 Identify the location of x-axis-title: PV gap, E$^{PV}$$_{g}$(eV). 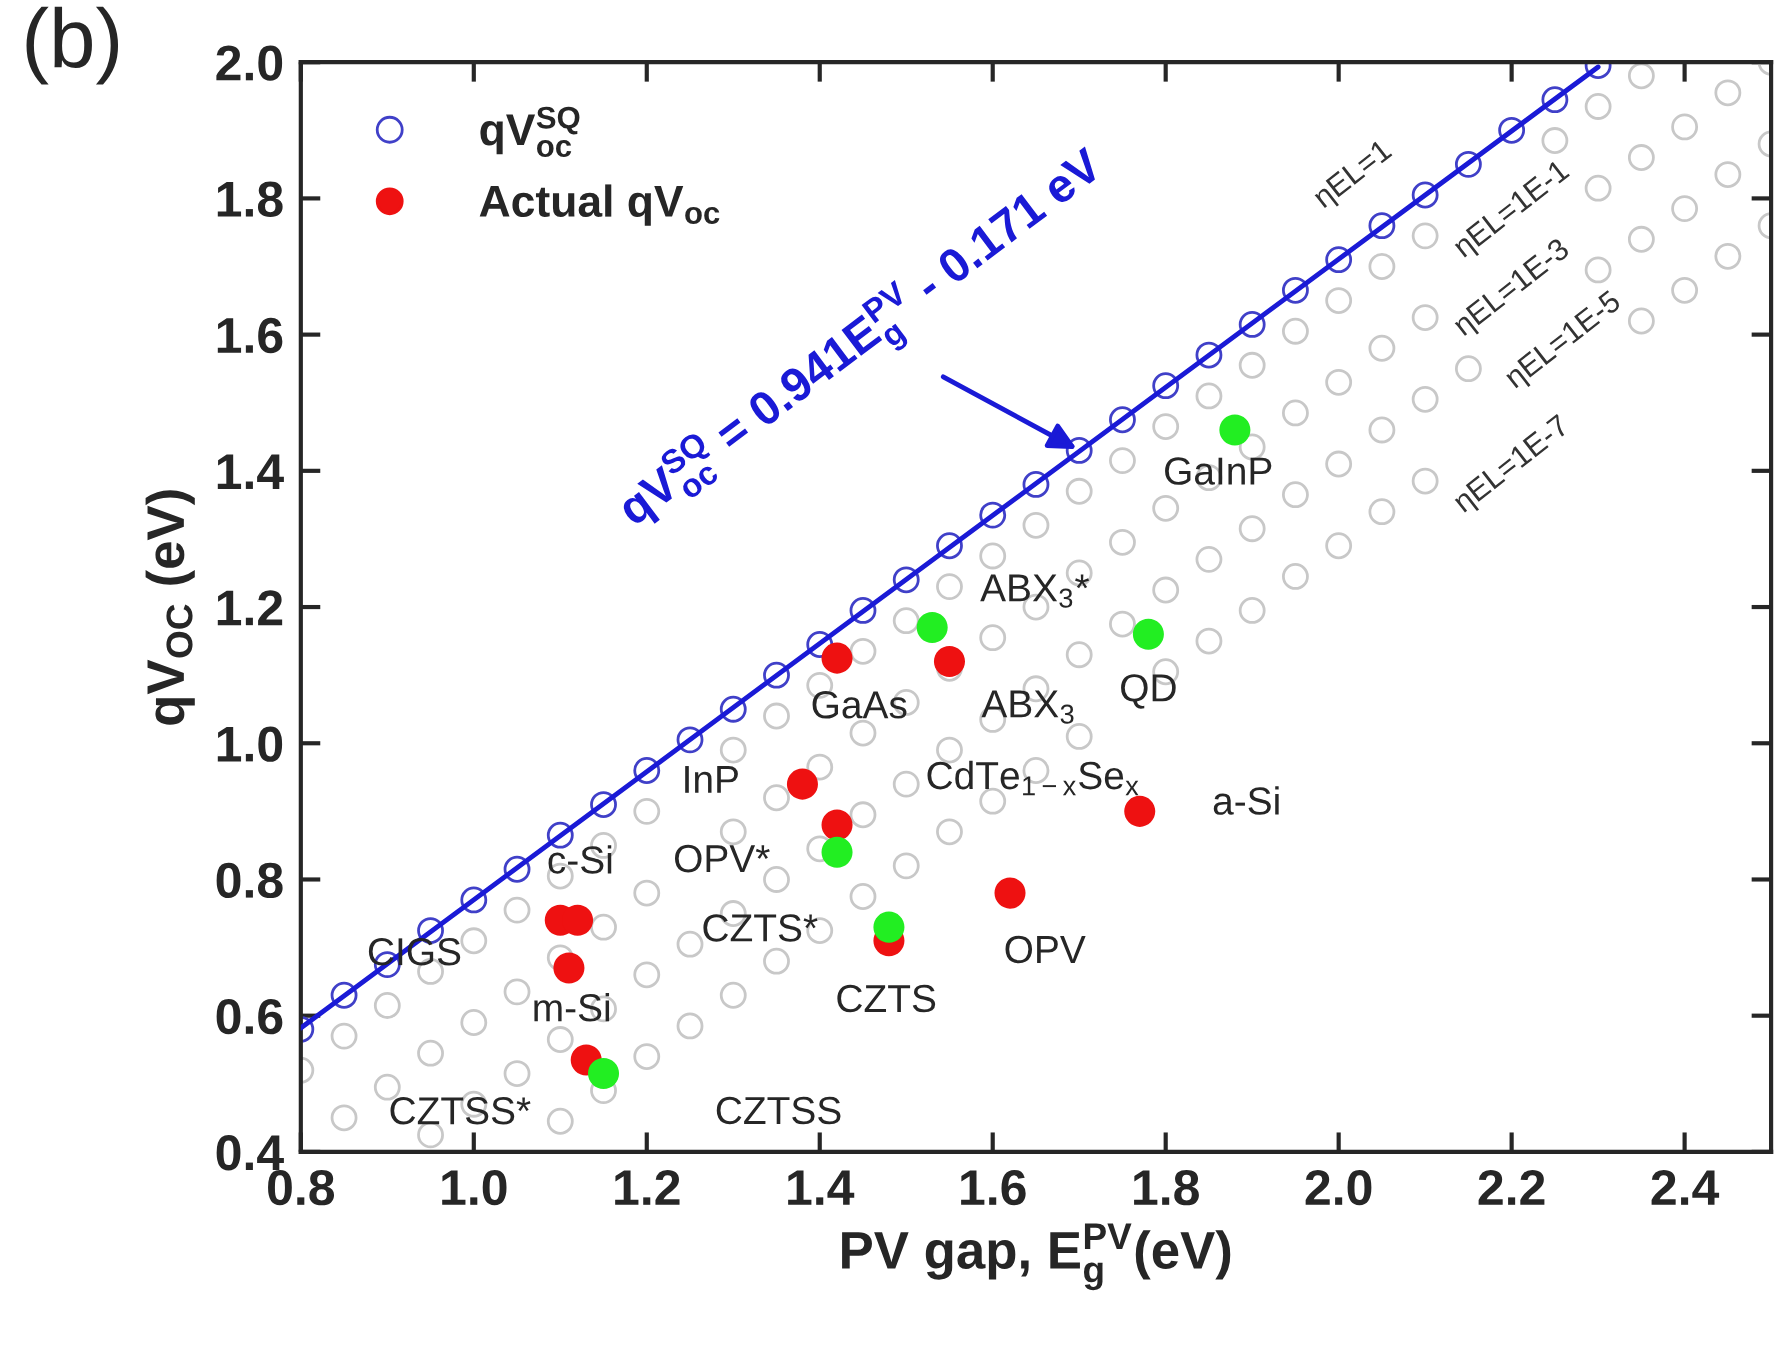
(1036, 1257).